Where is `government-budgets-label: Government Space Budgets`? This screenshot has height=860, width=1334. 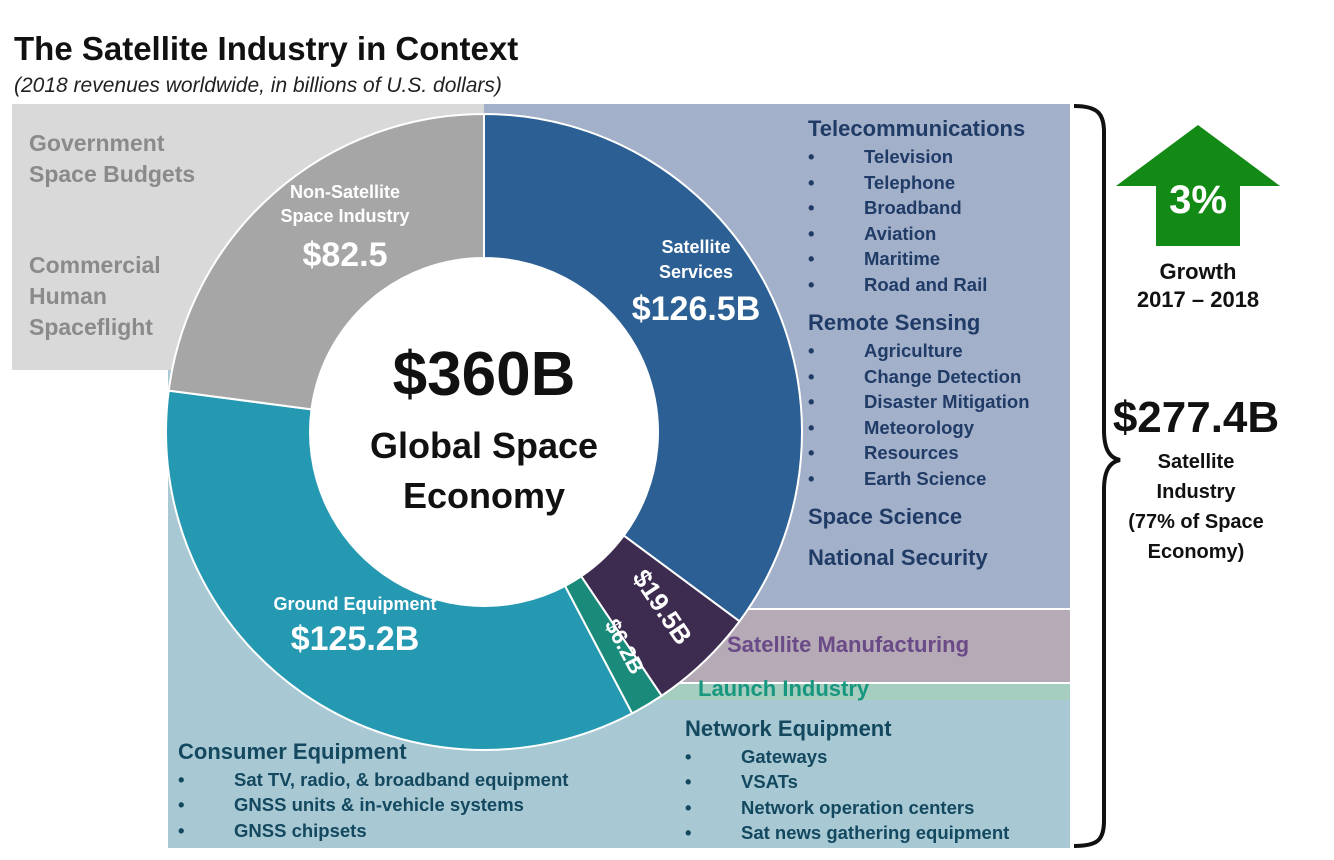 government-budgets-label: Government Space Budgets is located at coordinates (112, 158).